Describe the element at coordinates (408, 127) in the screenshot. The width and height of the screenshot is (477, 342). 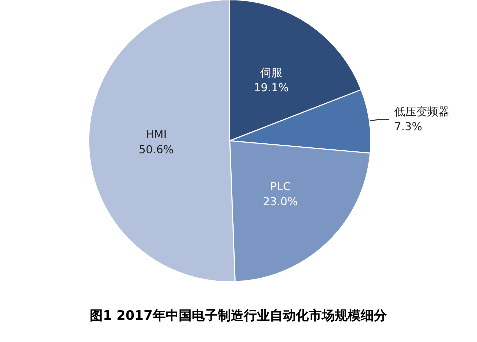
I see `data-label: 7.3%` at that location.